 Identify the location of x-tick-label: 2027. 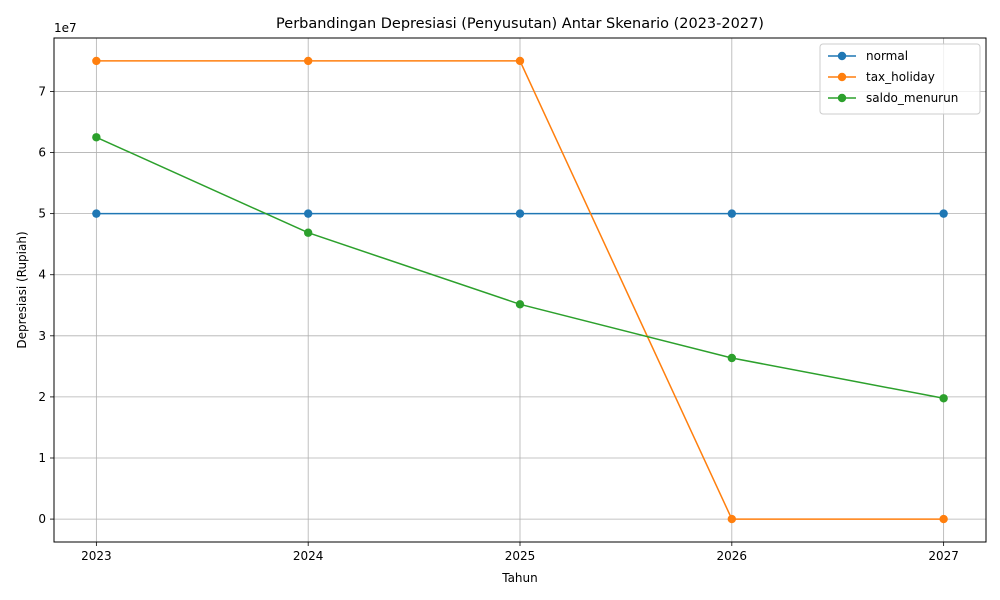
(943, 556).